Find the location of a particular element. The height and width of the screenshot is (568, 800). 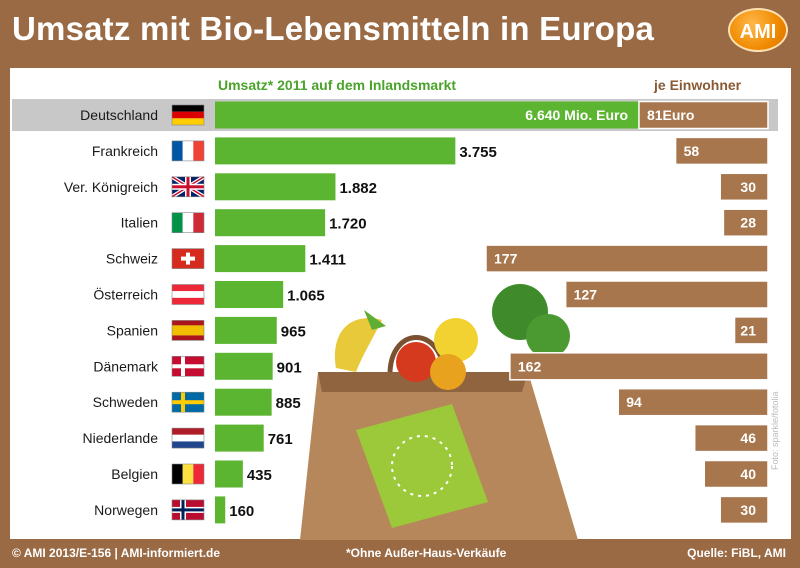

country-label: Norwegen is located at coordinates (126, 510).